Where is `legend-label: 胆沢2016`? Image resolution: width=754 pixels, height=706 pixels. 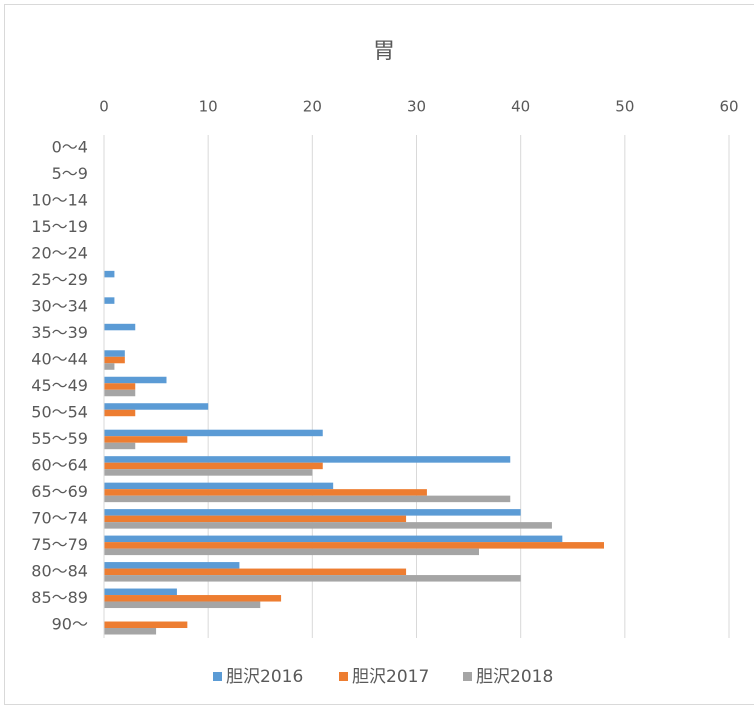
legend-label: 胆沢2016 is located at coordinates (264, 677).